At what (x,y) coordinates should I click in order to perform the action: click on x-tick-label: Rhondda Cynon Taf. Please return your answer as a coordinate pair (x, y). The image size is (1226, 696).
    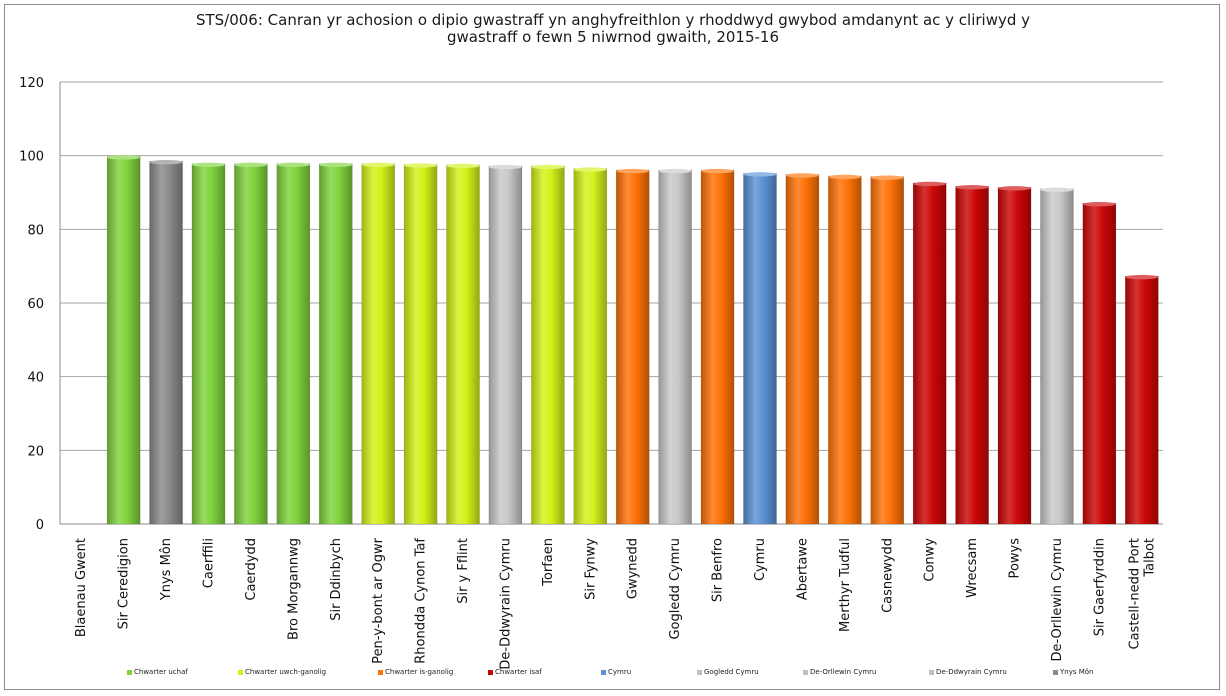
    Looking at the image, I should click on (421, 601).